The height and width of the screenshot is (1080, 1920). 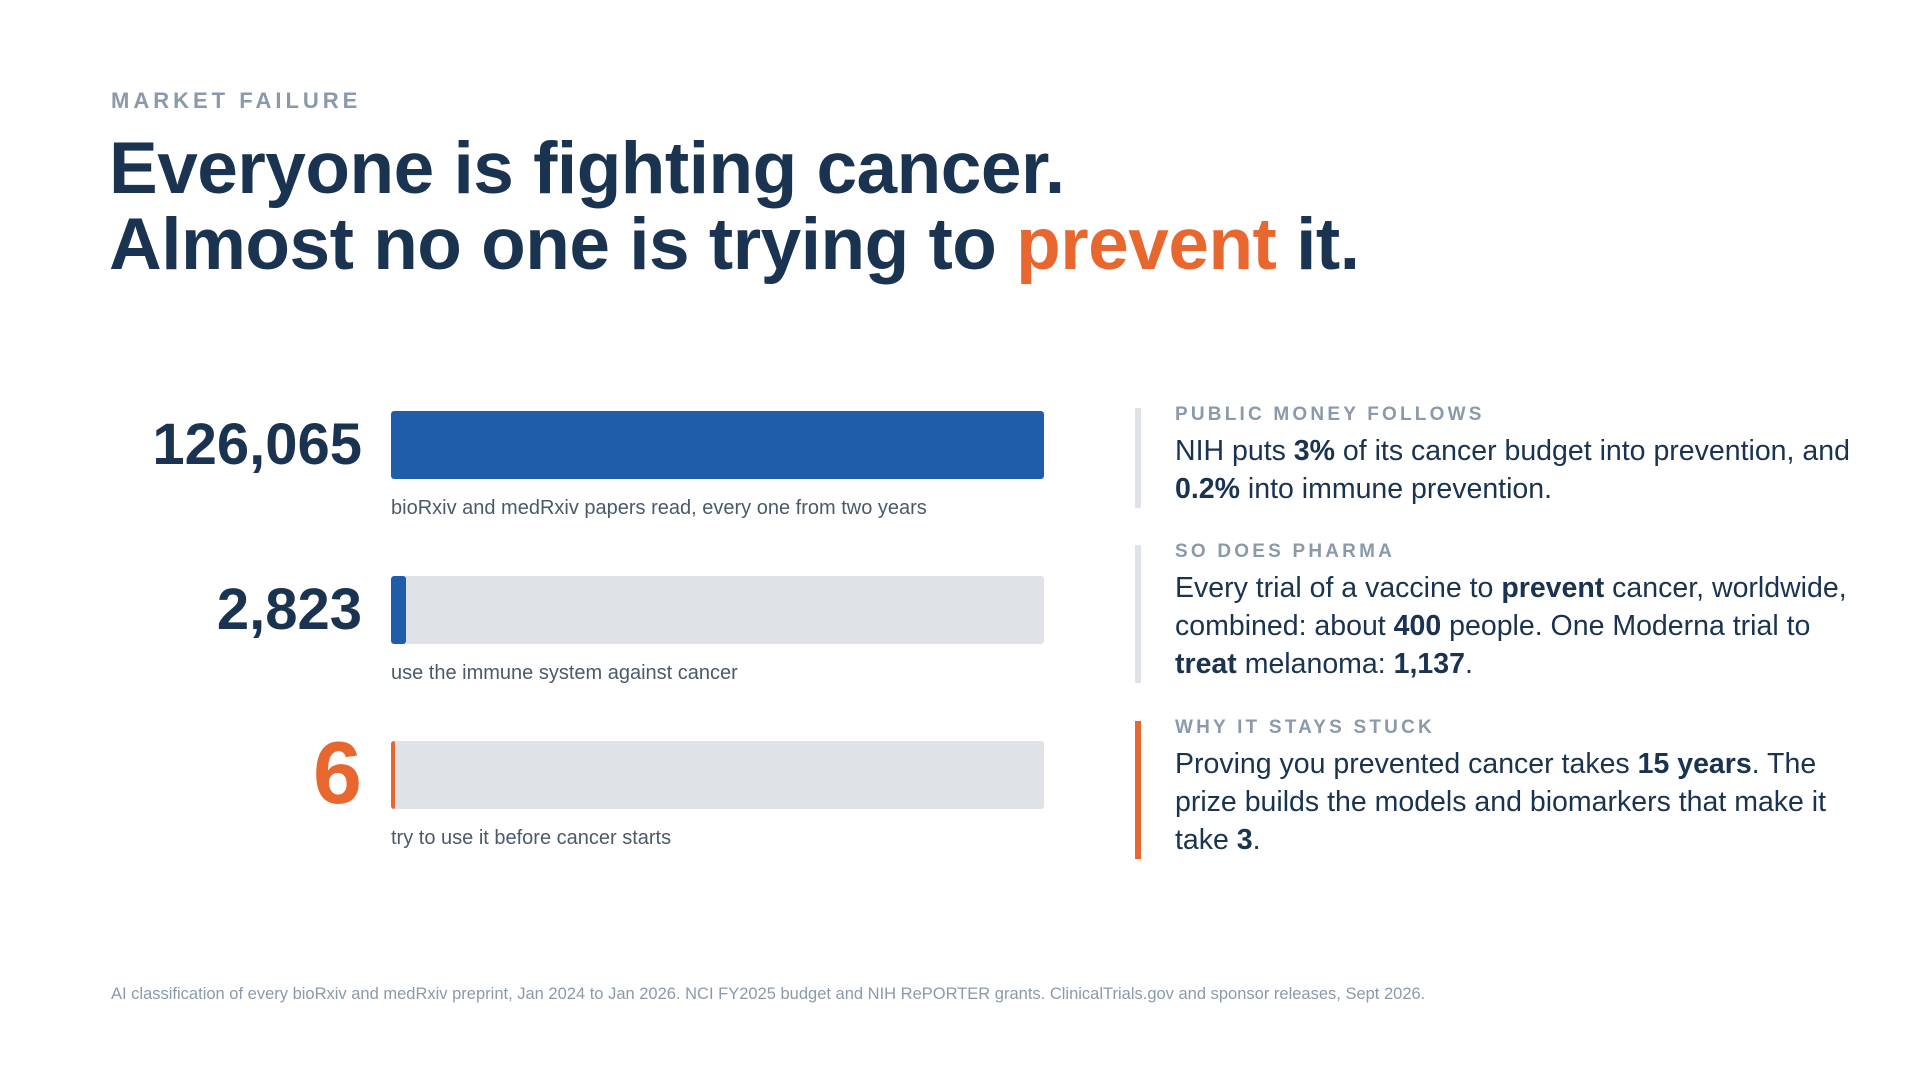 I want to click on bar-value-label: 126,065, so click(x=257, y=444).